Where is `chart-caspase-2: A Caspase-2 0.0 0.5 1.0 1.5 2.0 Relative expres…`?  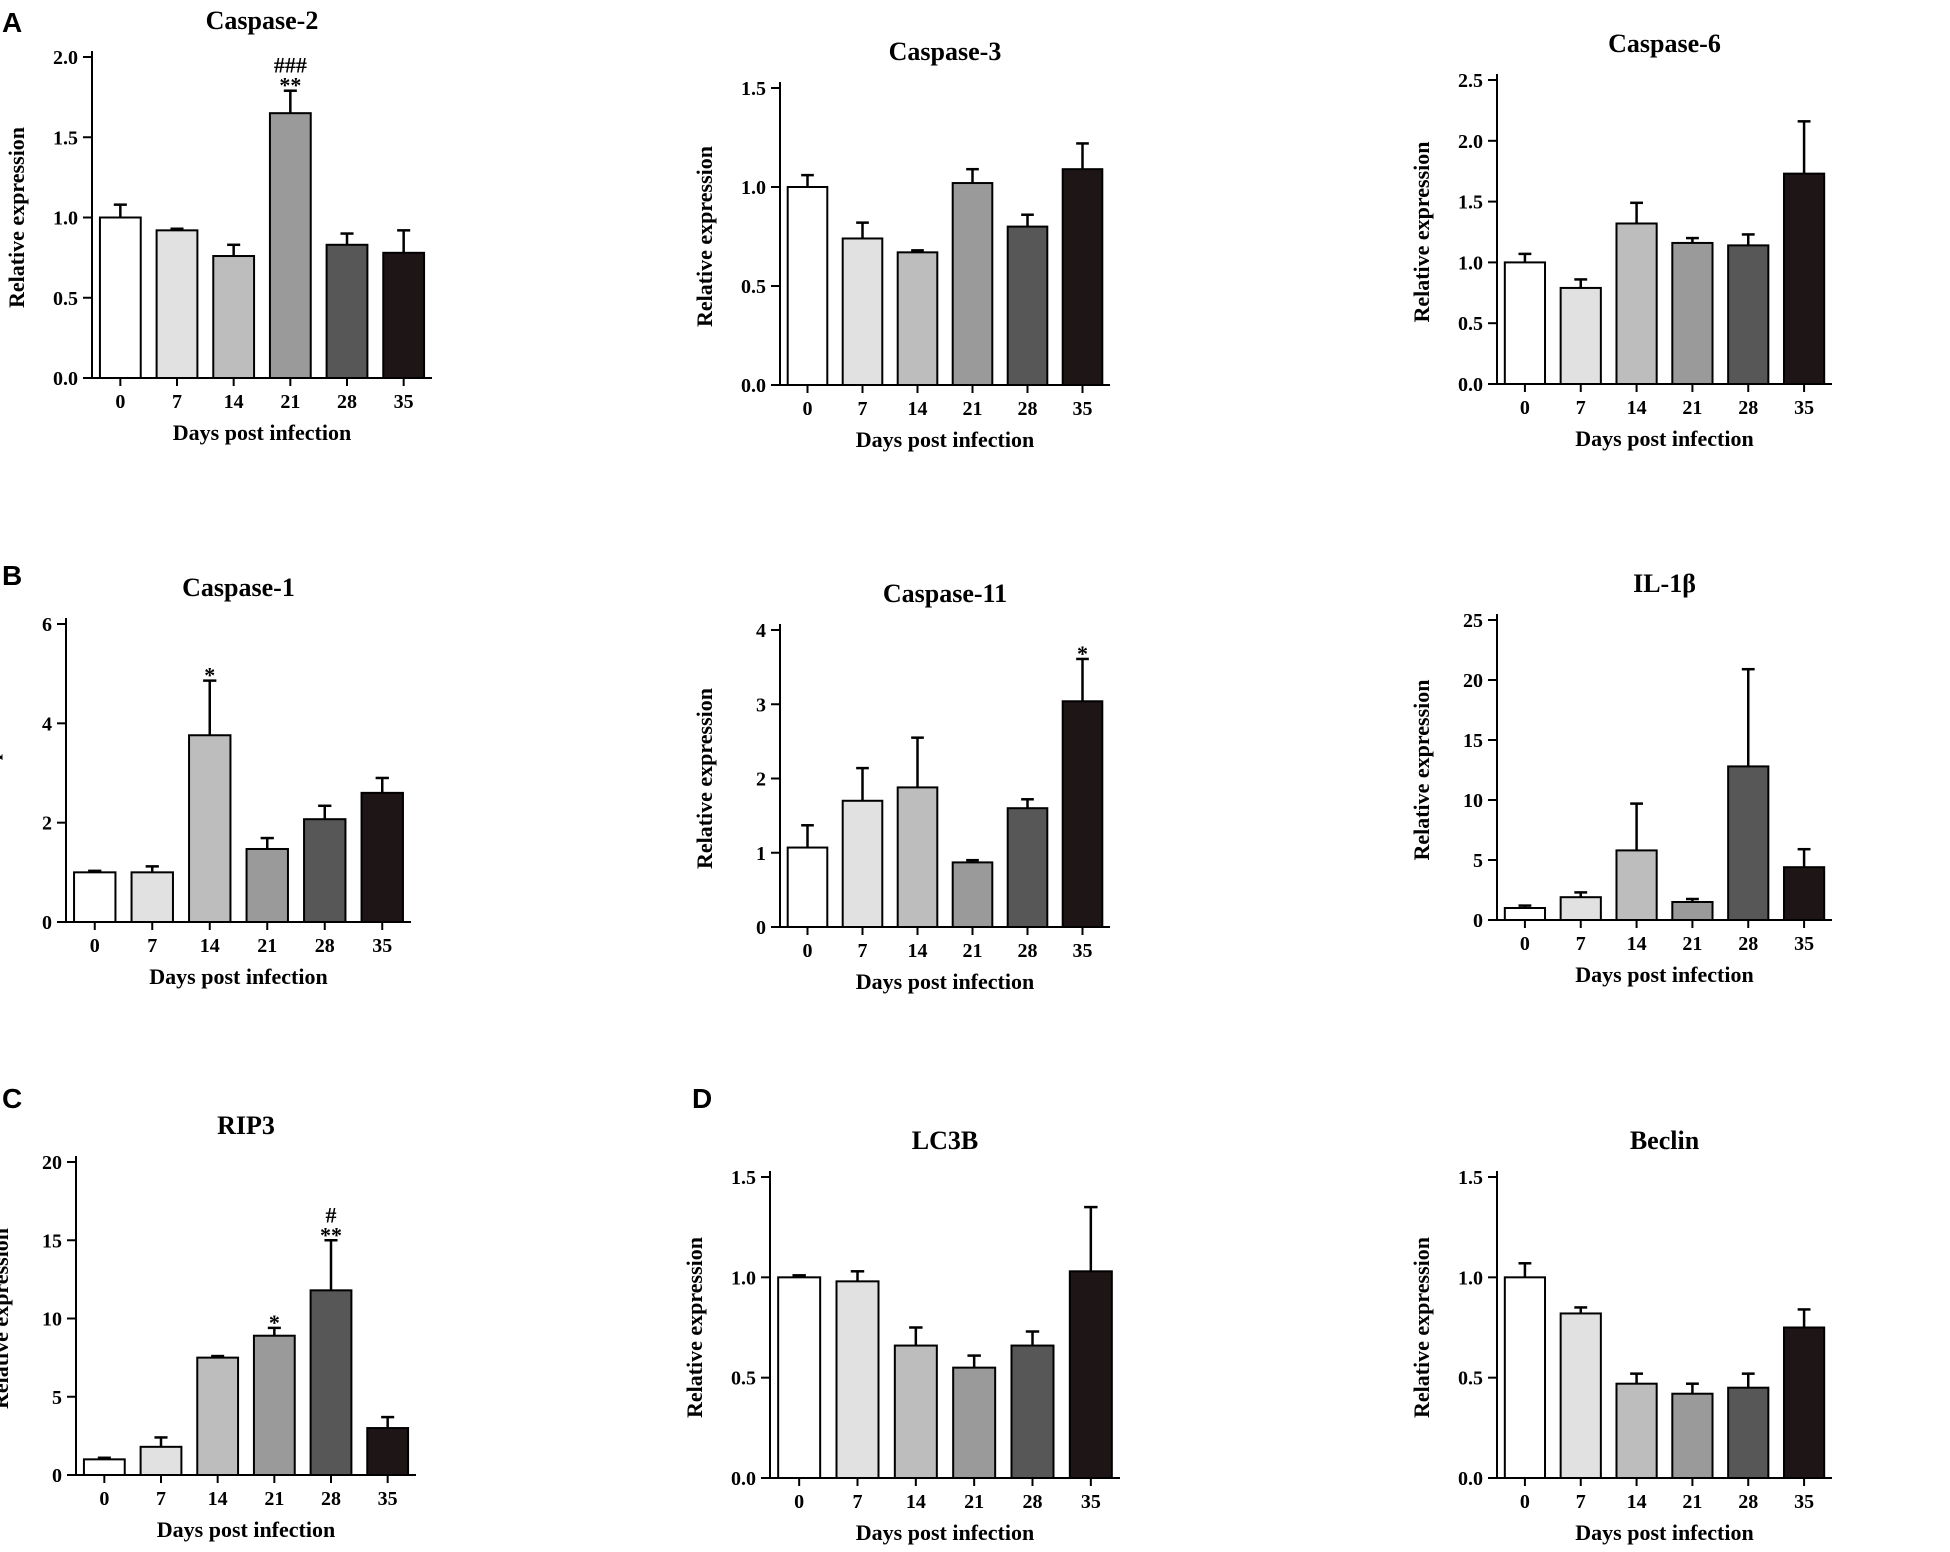
chart-caspase-2: A Caspase-2 0.0 0.5 1.0 1.5 2.0 Relative expres… is located at coordinates (217, 225).